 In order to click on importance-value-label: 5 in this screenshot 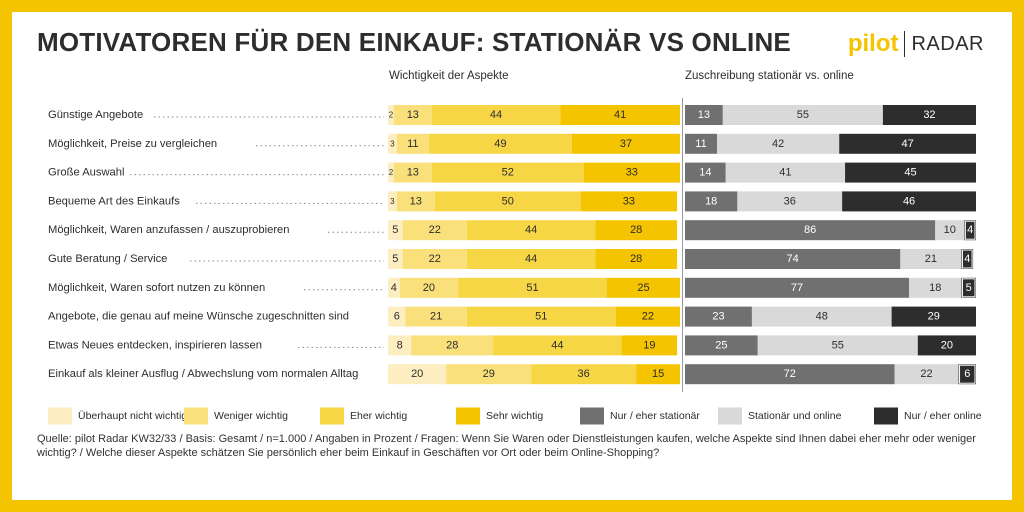, I will do `click(395, 230)`.